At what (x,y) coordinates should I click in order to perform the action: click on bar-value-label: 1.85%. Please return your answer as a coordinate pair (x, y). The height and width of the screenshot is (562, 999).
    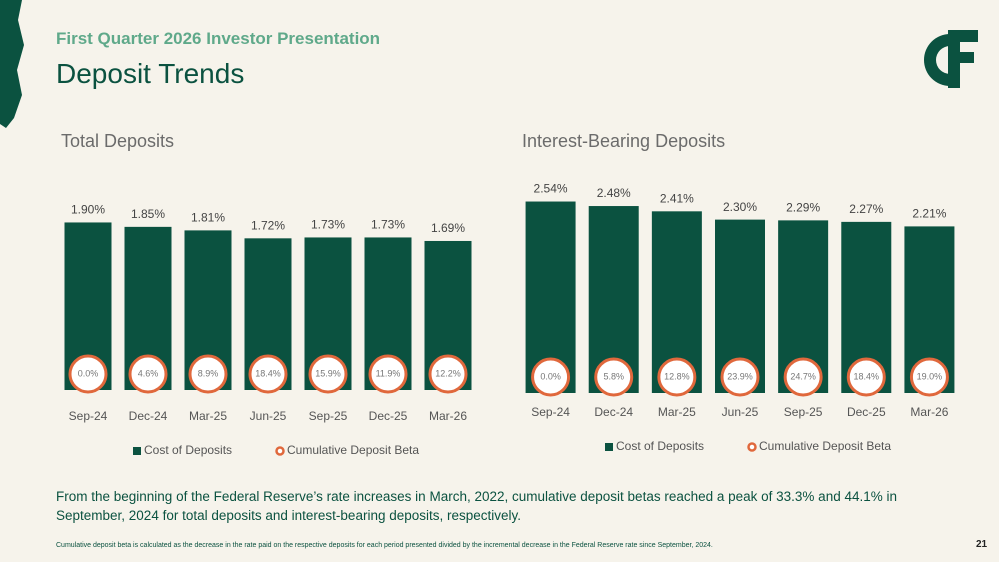
    Looking at the image, I should click on (148, 214).